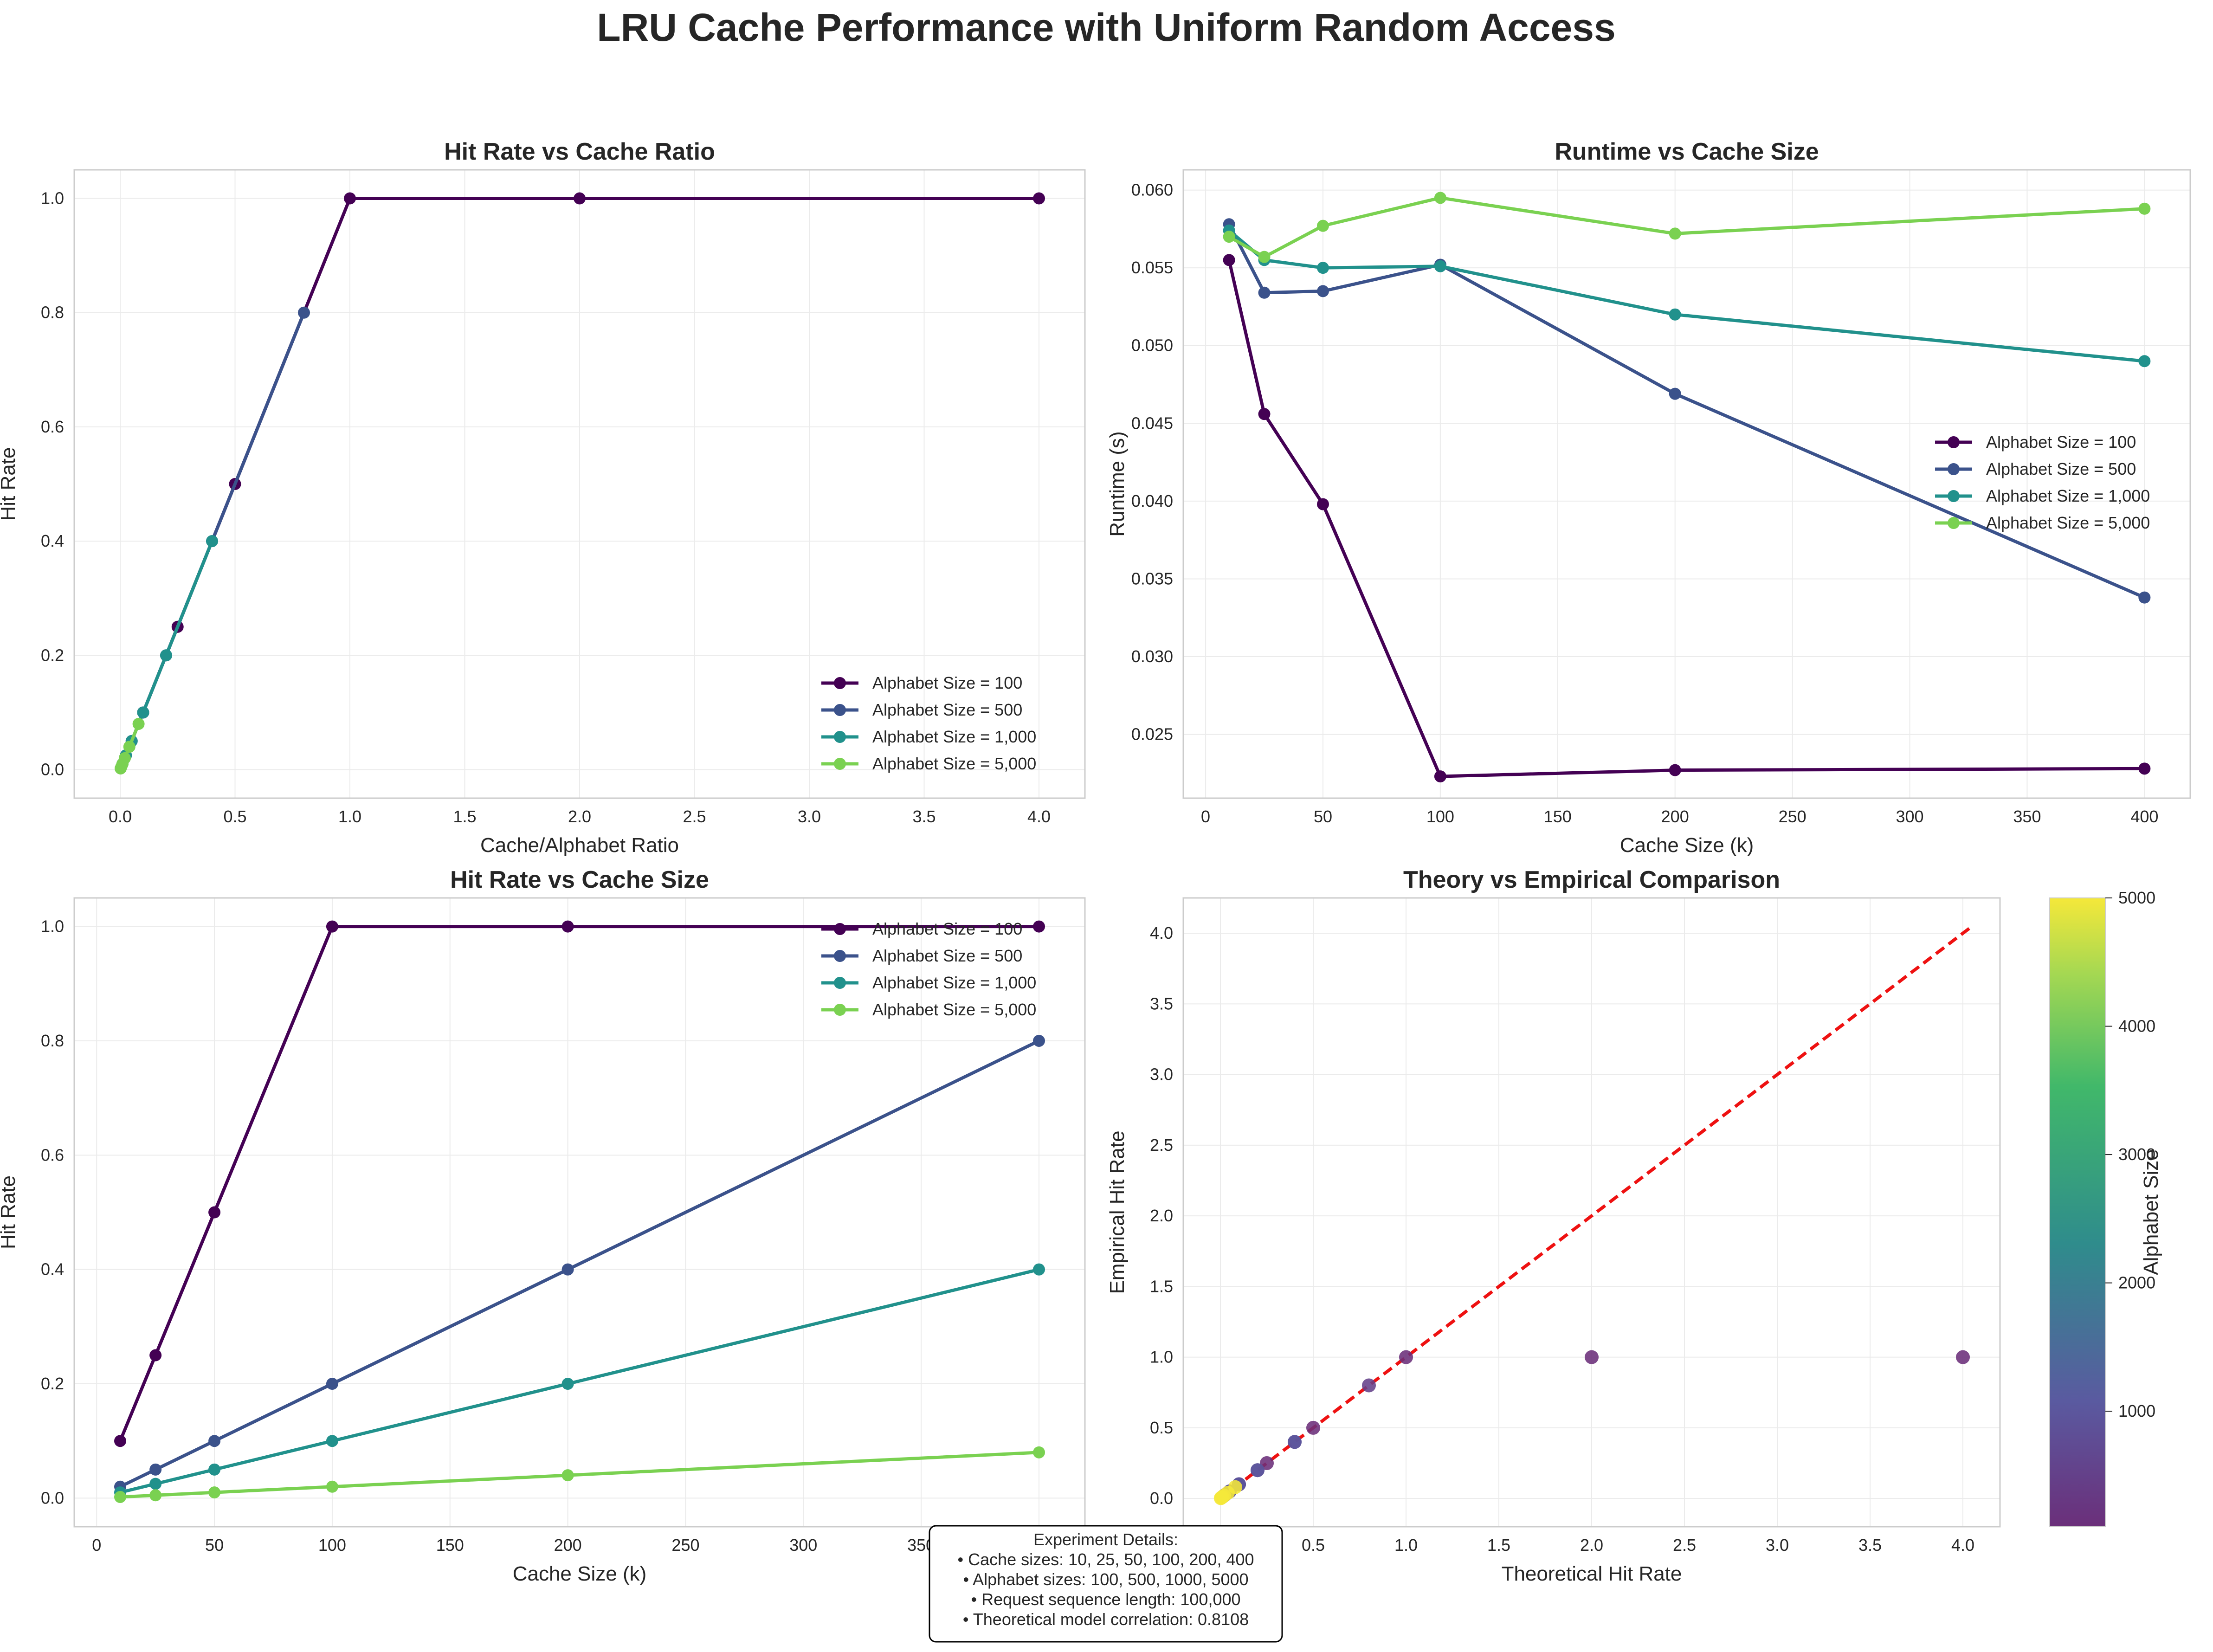 This screenshot has width=2213, height=1652. What do you see at coordinates (96, 1545) in the screenshot?
I see `x-tick-label: 0` at bounding box center [96, 1545].